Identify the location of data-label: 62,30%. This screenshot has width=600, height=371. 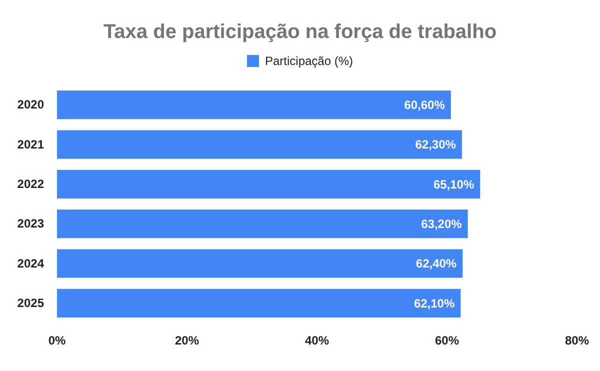
(435, 145).